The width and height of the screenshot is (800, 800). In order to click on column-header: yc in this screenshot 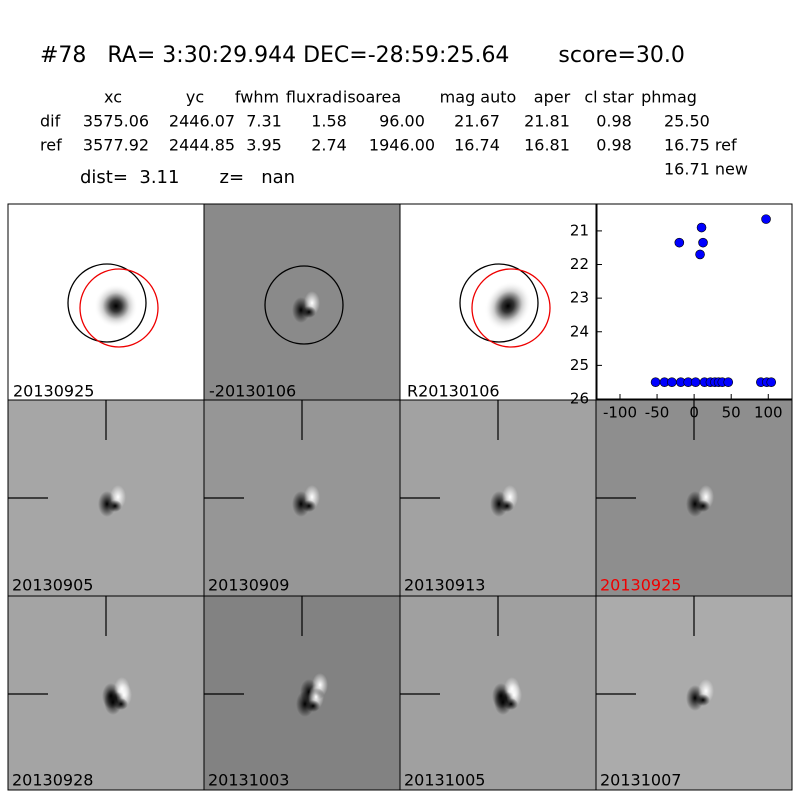, I will do `click(195, 97)`.